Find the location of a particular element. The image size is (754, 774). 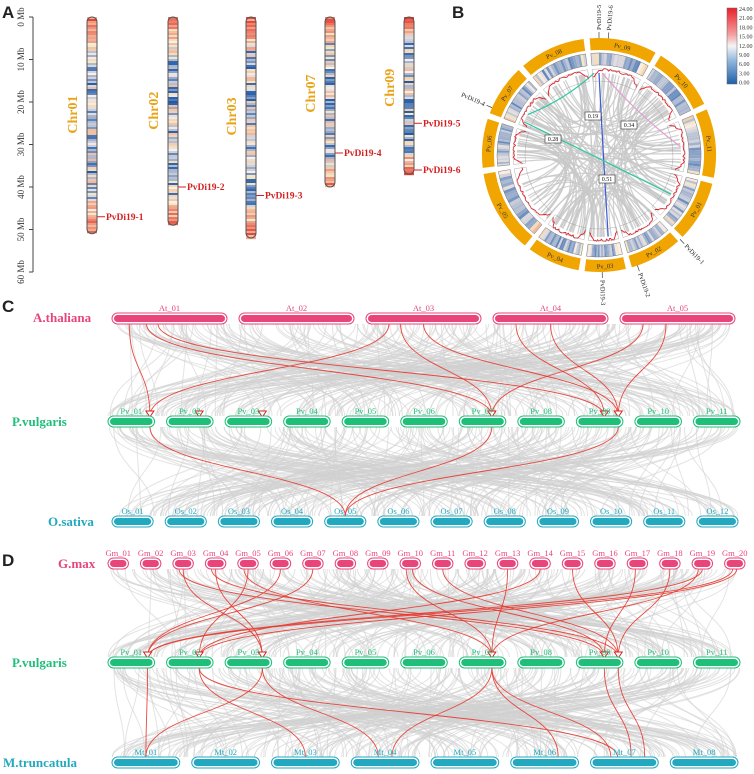

chromosome-outline is located at coordinates (92, 125).